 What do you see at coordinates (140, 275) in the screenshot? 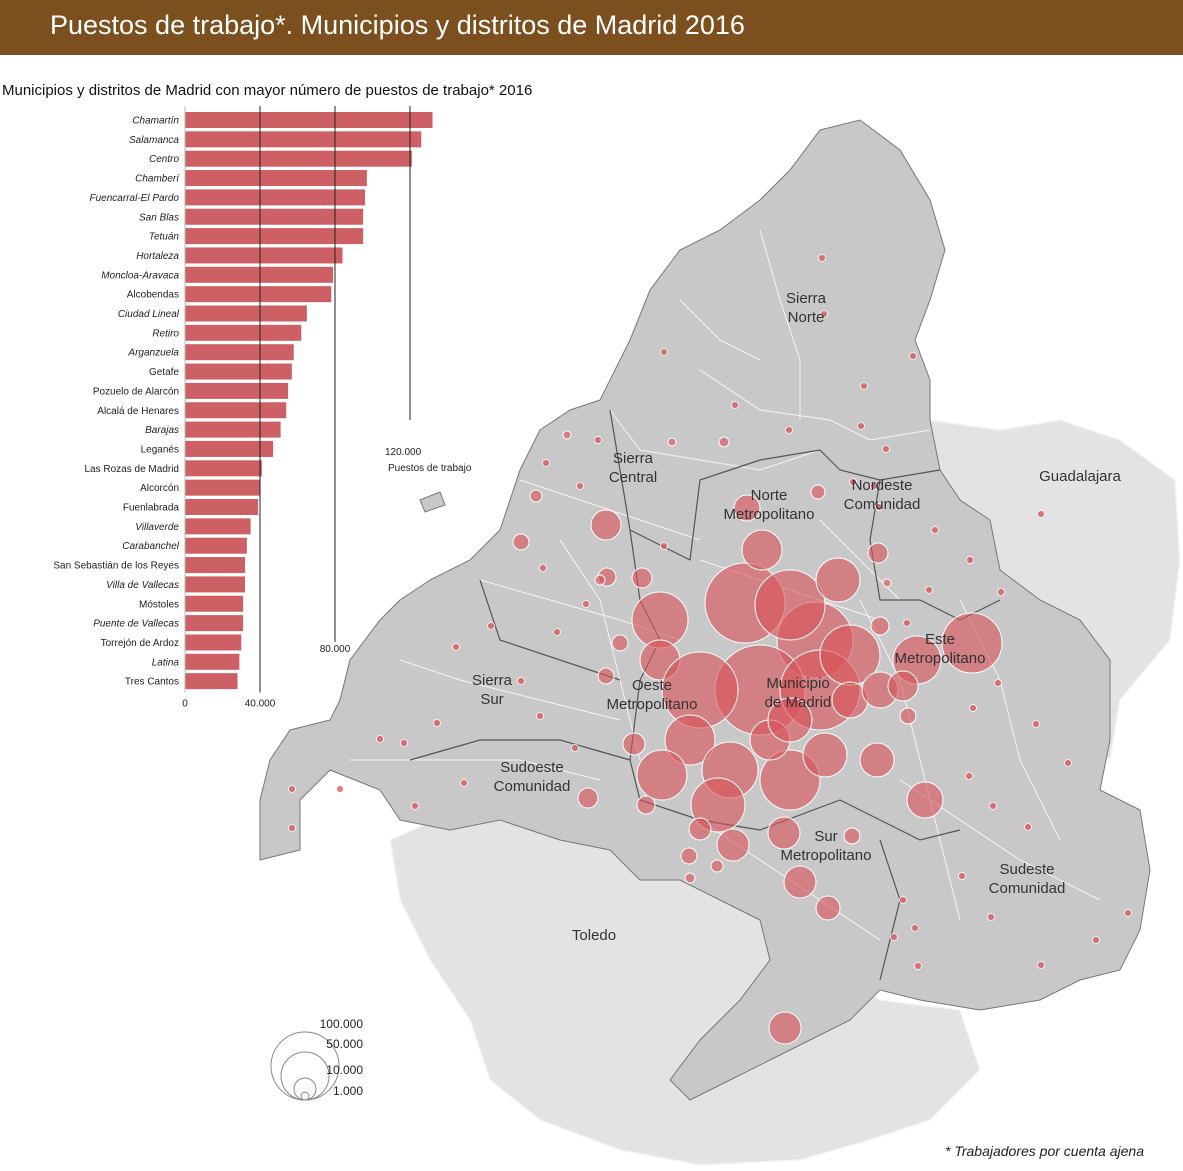
I see `bar-label: Moncloa-Aravaca` at bounding box center [140, 275].